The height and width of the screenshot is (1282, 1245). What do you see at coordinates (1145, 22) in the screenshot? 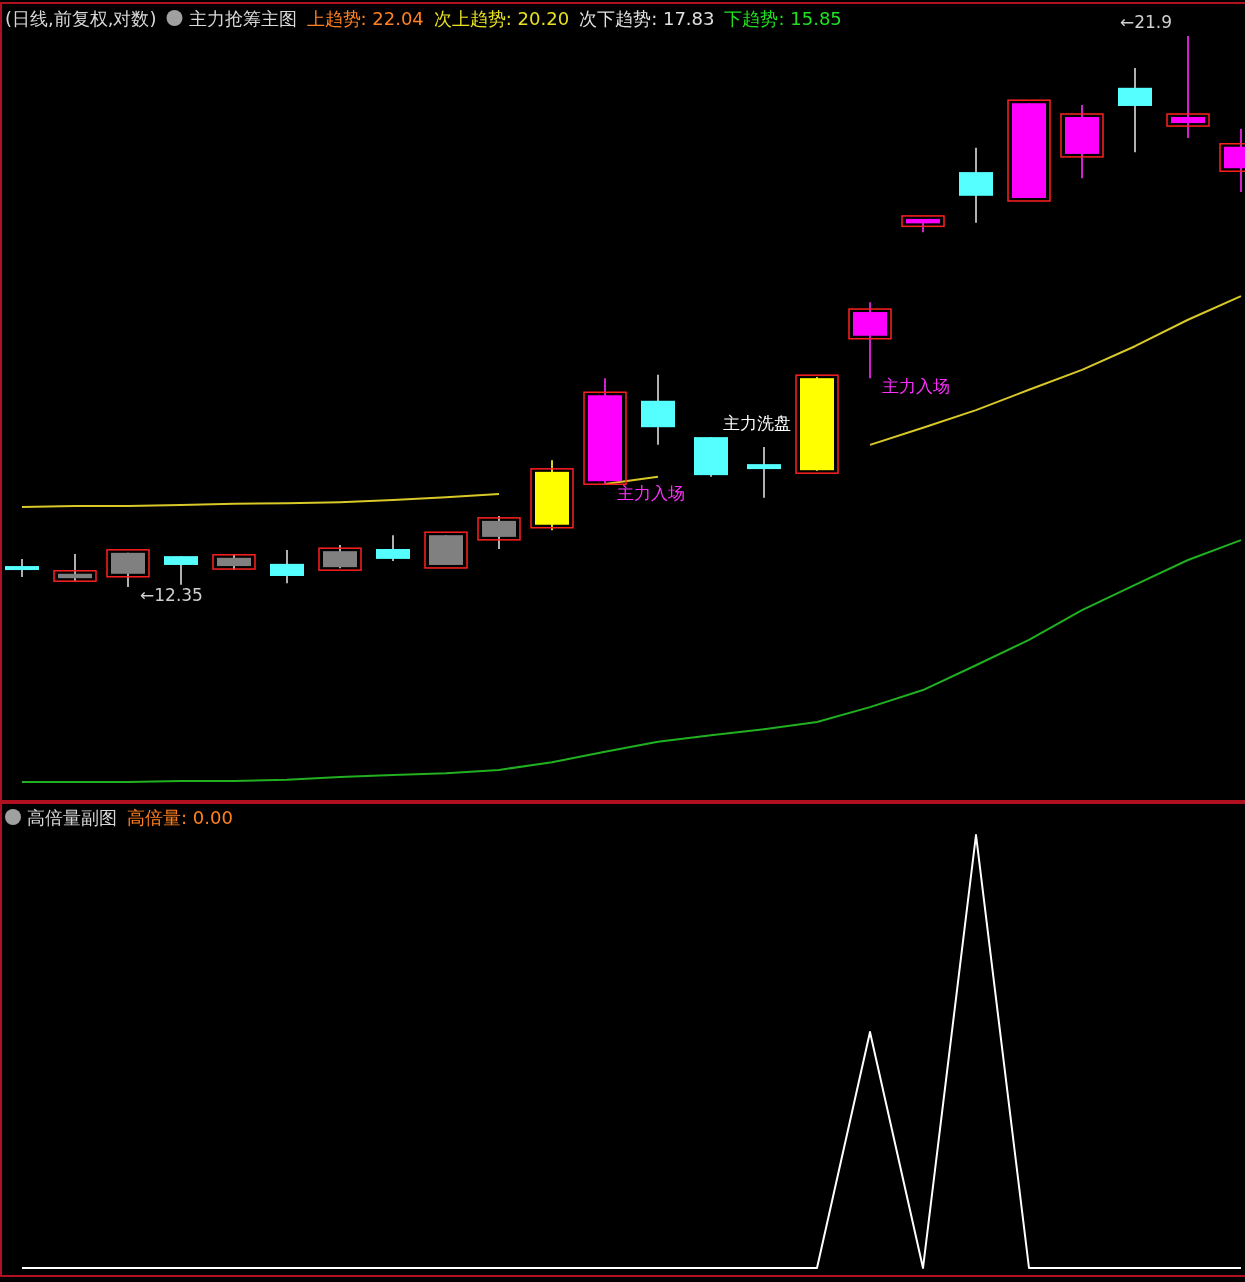
I see `text: ←21.9` at bounding box center [1145, 22].